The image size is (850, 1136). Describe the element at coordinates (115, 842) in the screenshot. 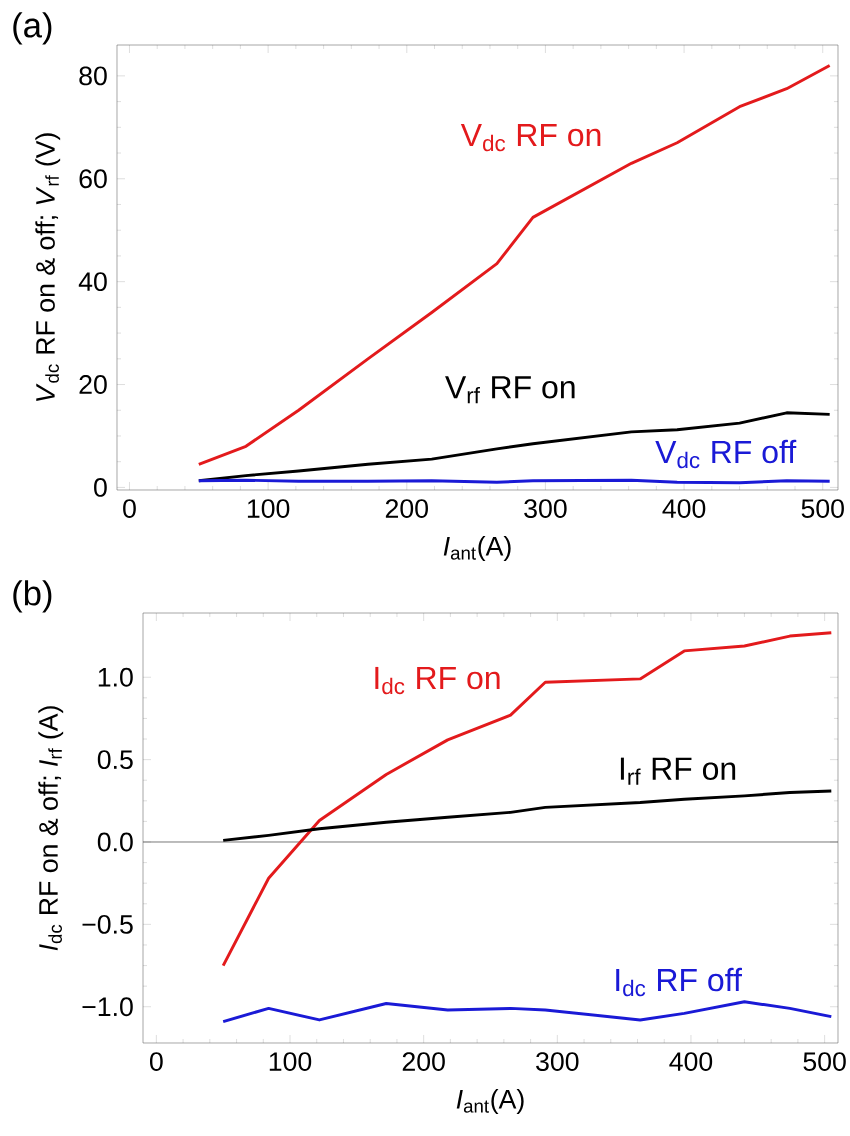

I see `y-tick-label: 0.0` at that location.